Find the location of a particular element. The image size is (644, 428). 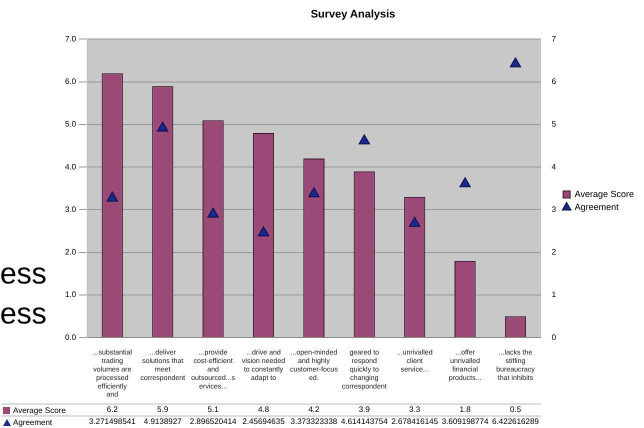

y2-tick-label: 6 is located at coordinates (554, 81).